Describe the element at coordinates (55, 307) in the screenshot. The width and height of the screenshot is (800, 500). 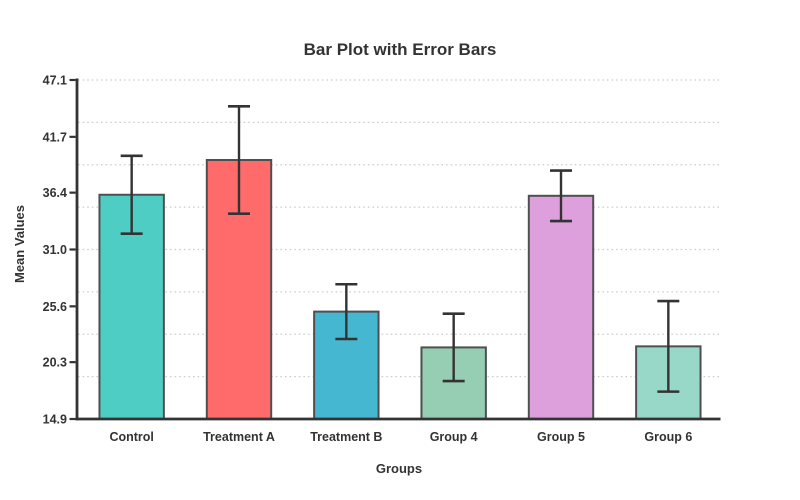
I see `y-tick-label: 25.6` at that location.